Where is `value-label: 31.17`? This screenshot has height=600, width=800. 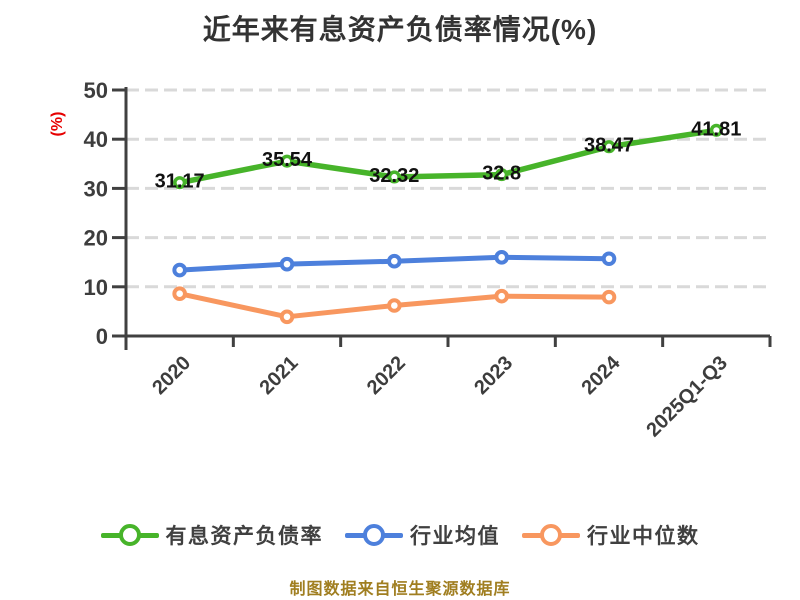
value-label: 31.17 is located at coordinates (180, 182).